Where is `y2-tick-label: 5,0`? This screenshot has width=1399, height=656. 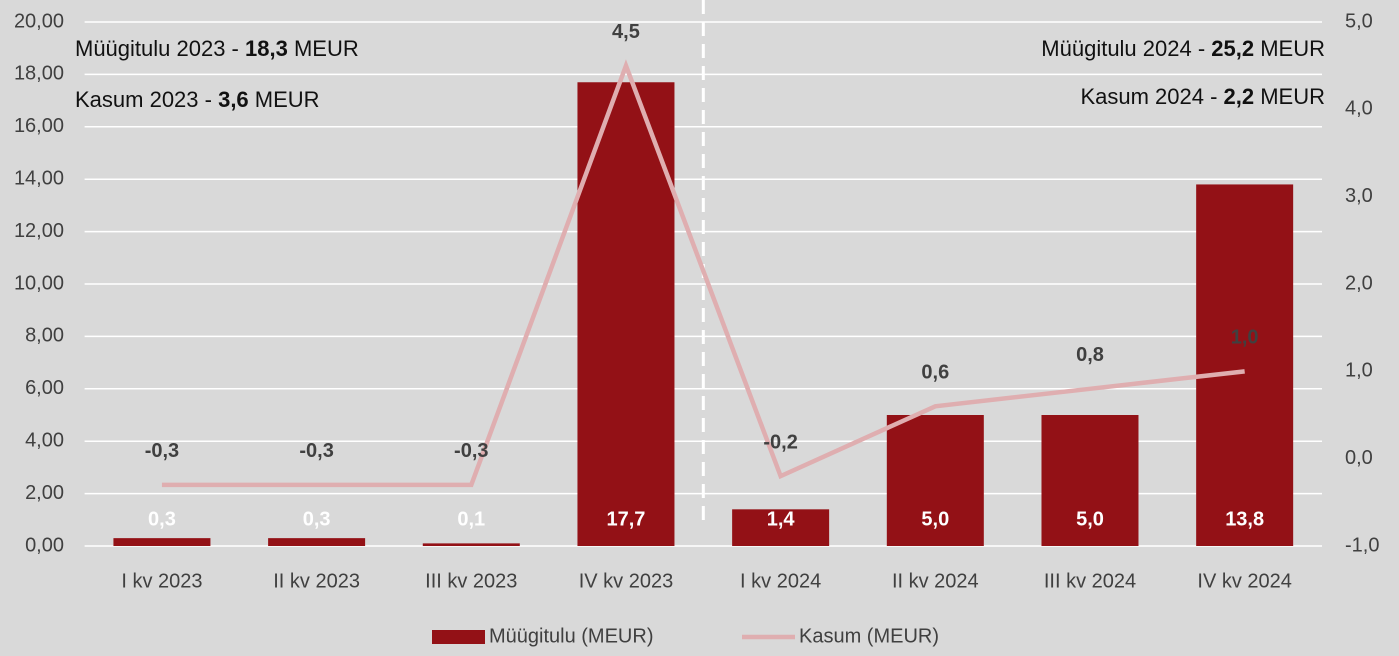
y2-tick-label: 5,0 is located at coordinates (1359, 21).